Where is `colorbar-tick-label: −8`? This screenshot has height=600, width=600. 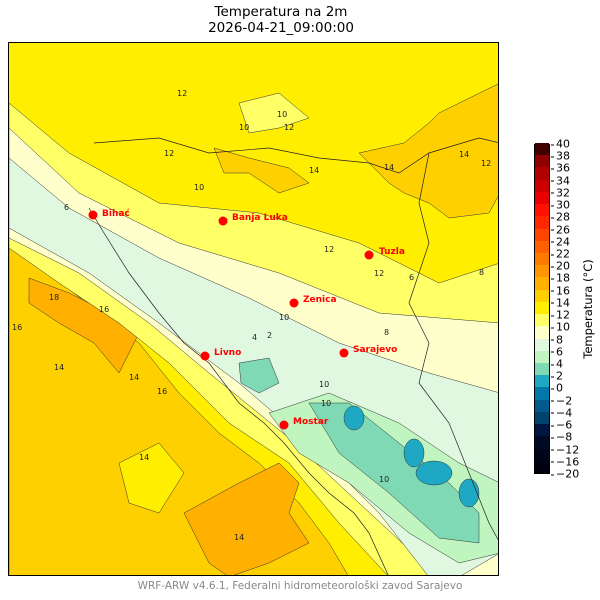
colorbar-tick-label: −8 is located at coordinates (561, 437).